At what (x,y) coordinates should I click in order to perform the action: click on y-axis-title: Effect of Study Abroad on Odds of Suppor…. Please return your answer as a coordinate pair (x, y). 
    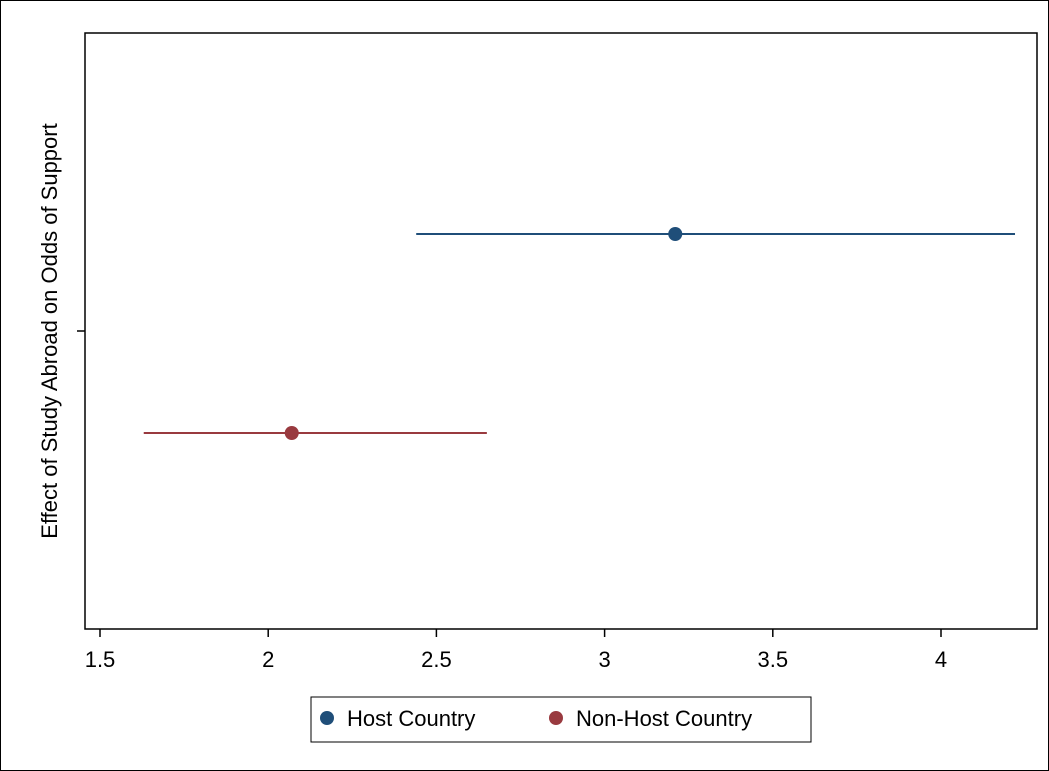
    Looking at the image, I should click on (49, 330).